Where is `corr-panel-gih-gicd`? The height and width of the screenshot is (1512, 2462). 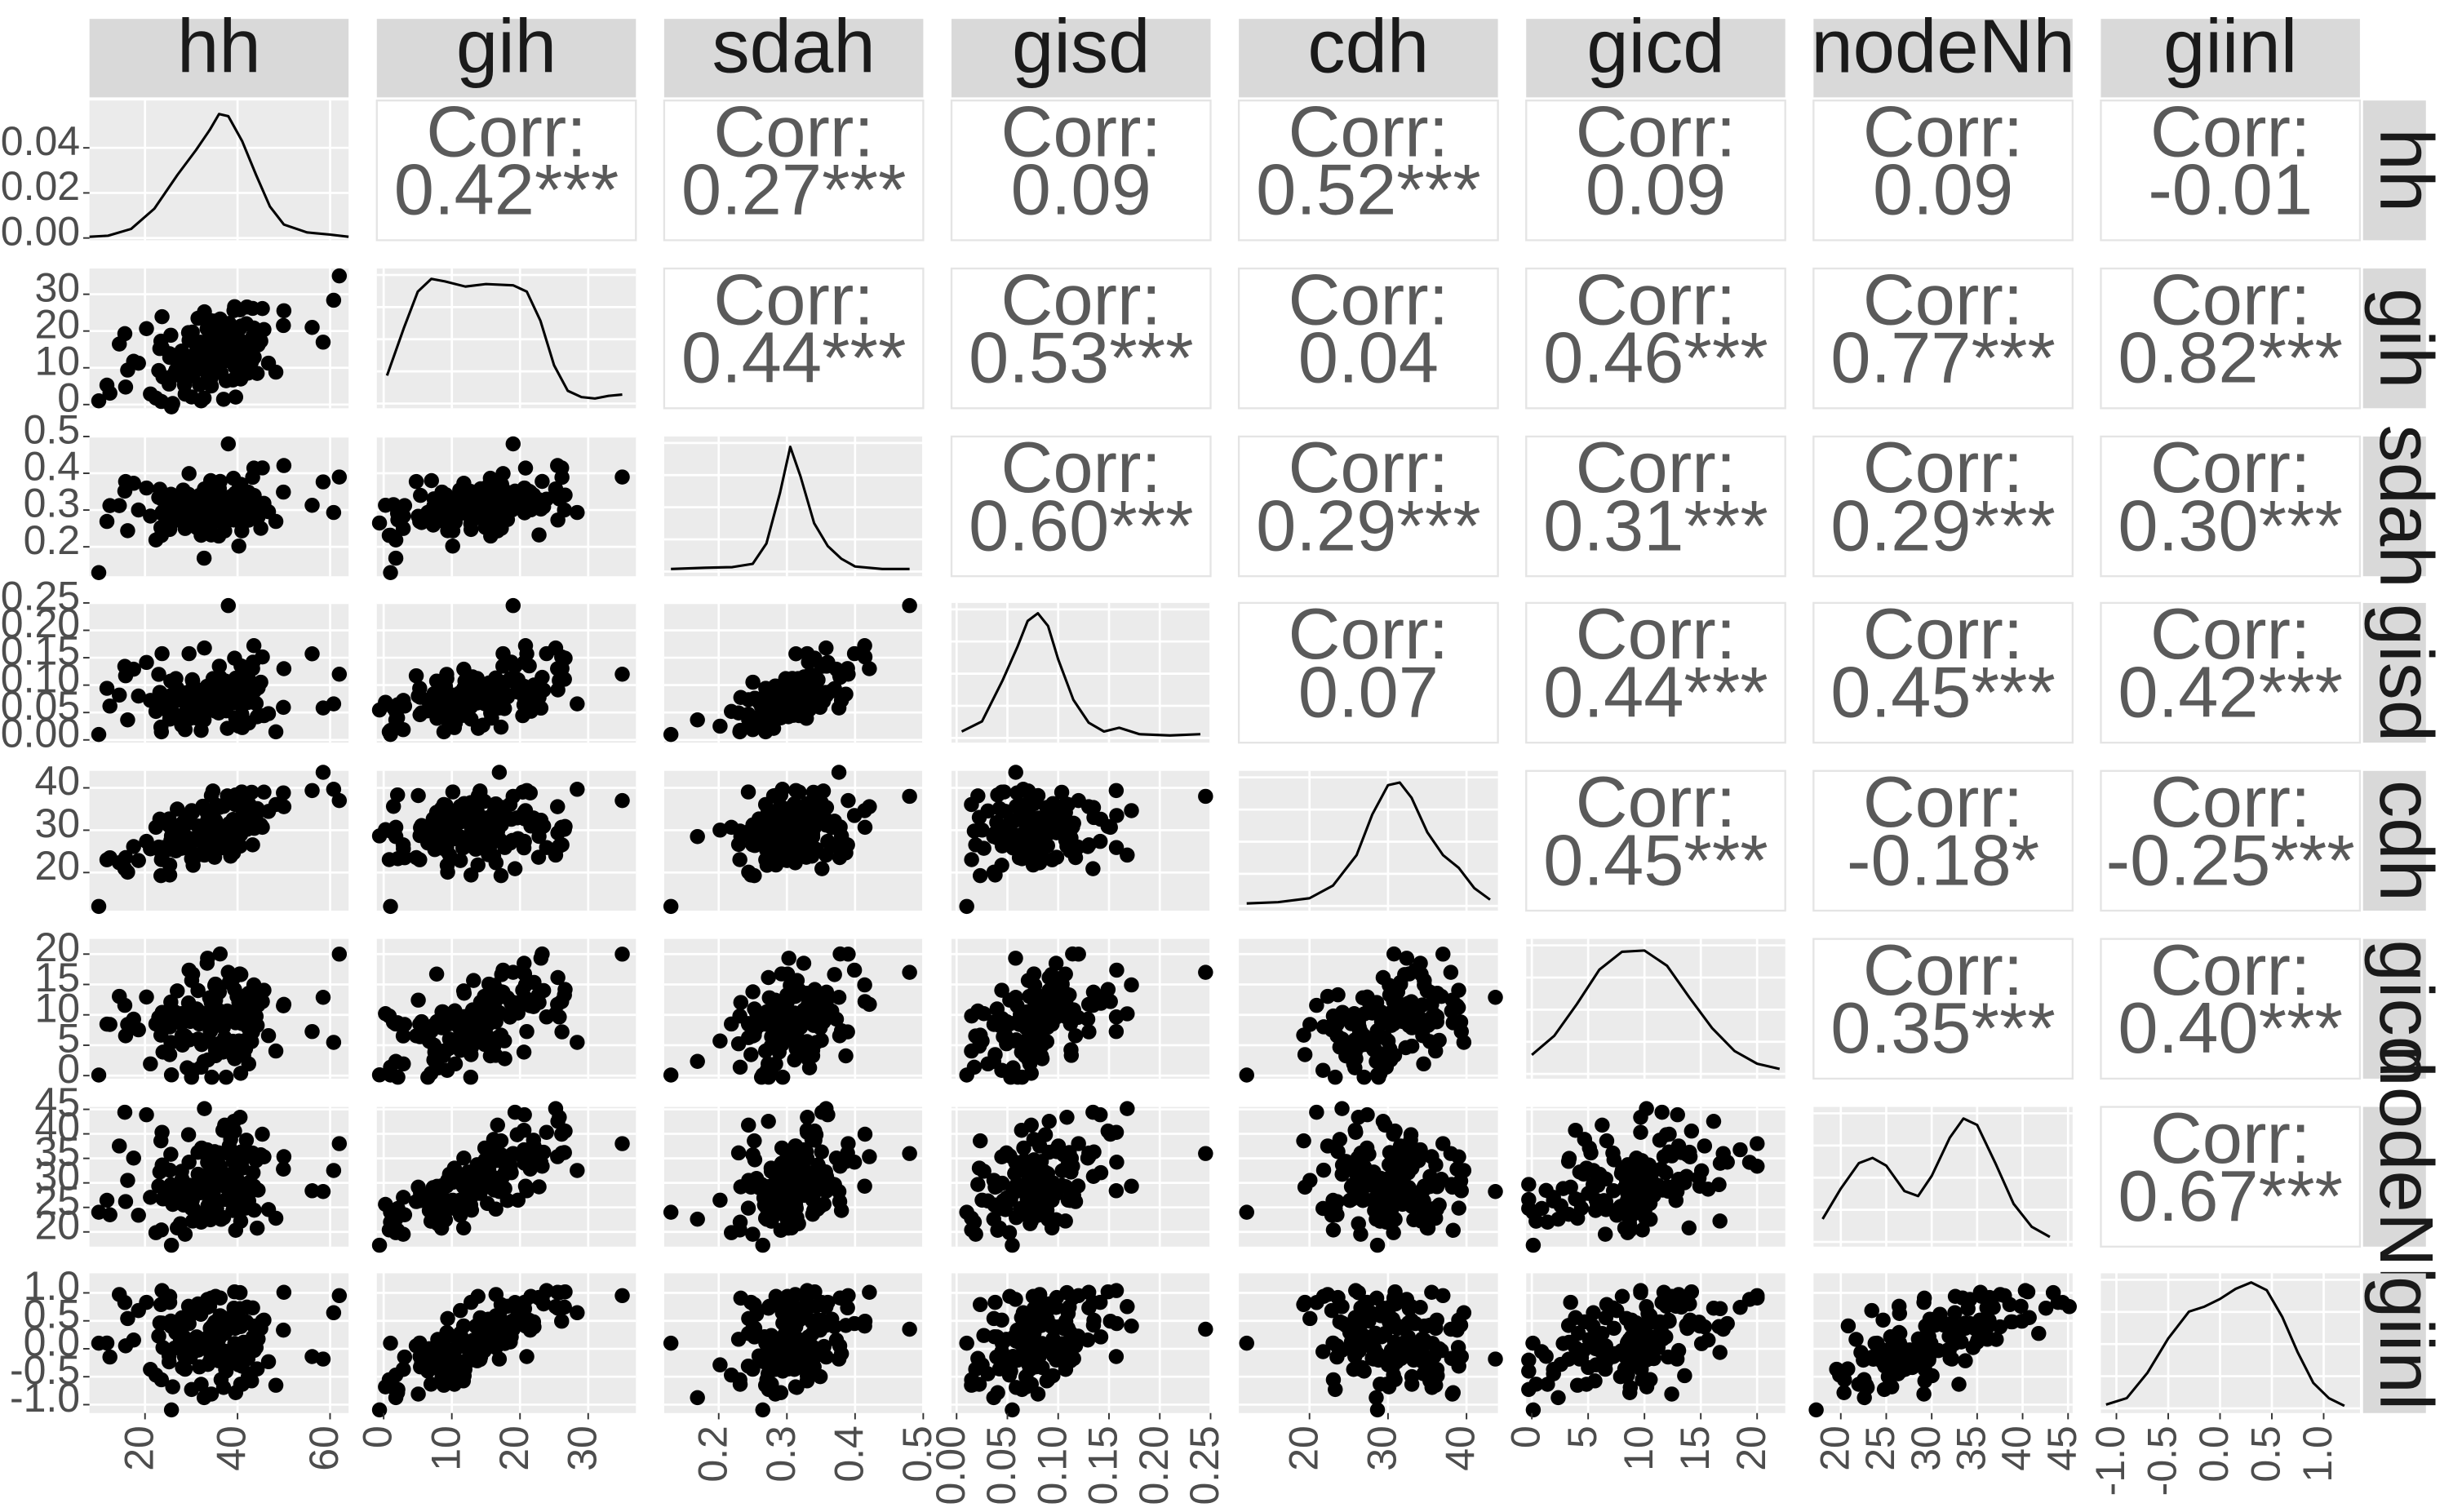 corr-panel-gih-gicd is located at coordinates (1655, 338).